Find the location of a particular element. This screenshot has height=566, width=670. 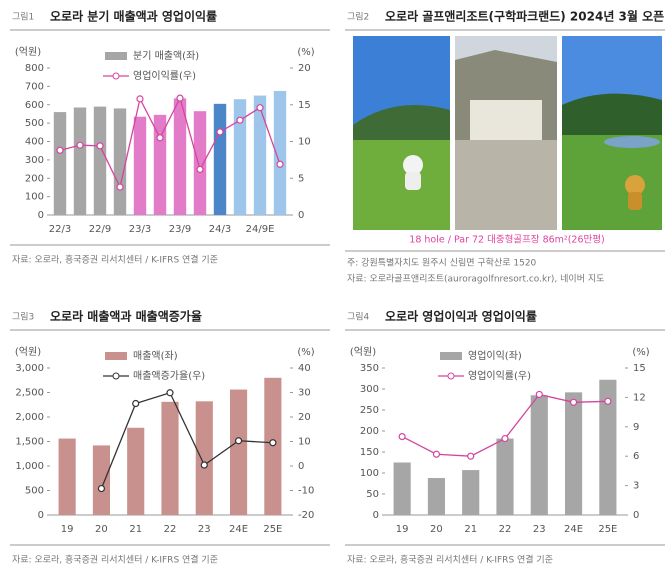

y-tick-label: 100 is located at coordinates (369, 473).